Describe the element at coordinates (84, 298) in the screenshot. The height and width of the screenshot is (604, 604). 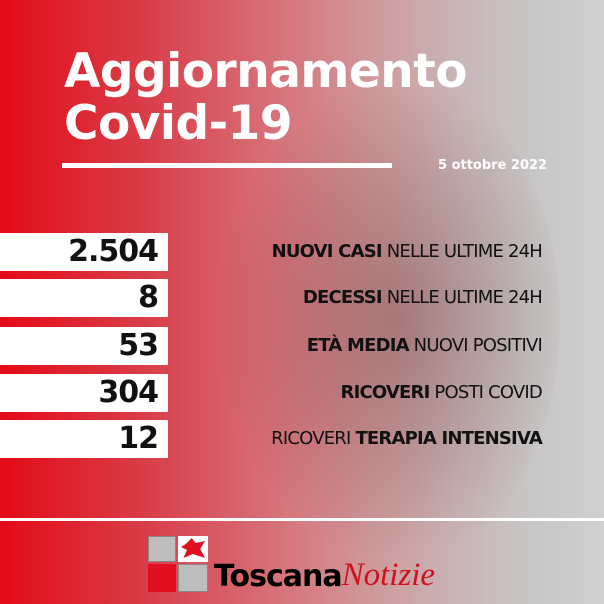
I see `stat-value-deaths: 8` at that location.